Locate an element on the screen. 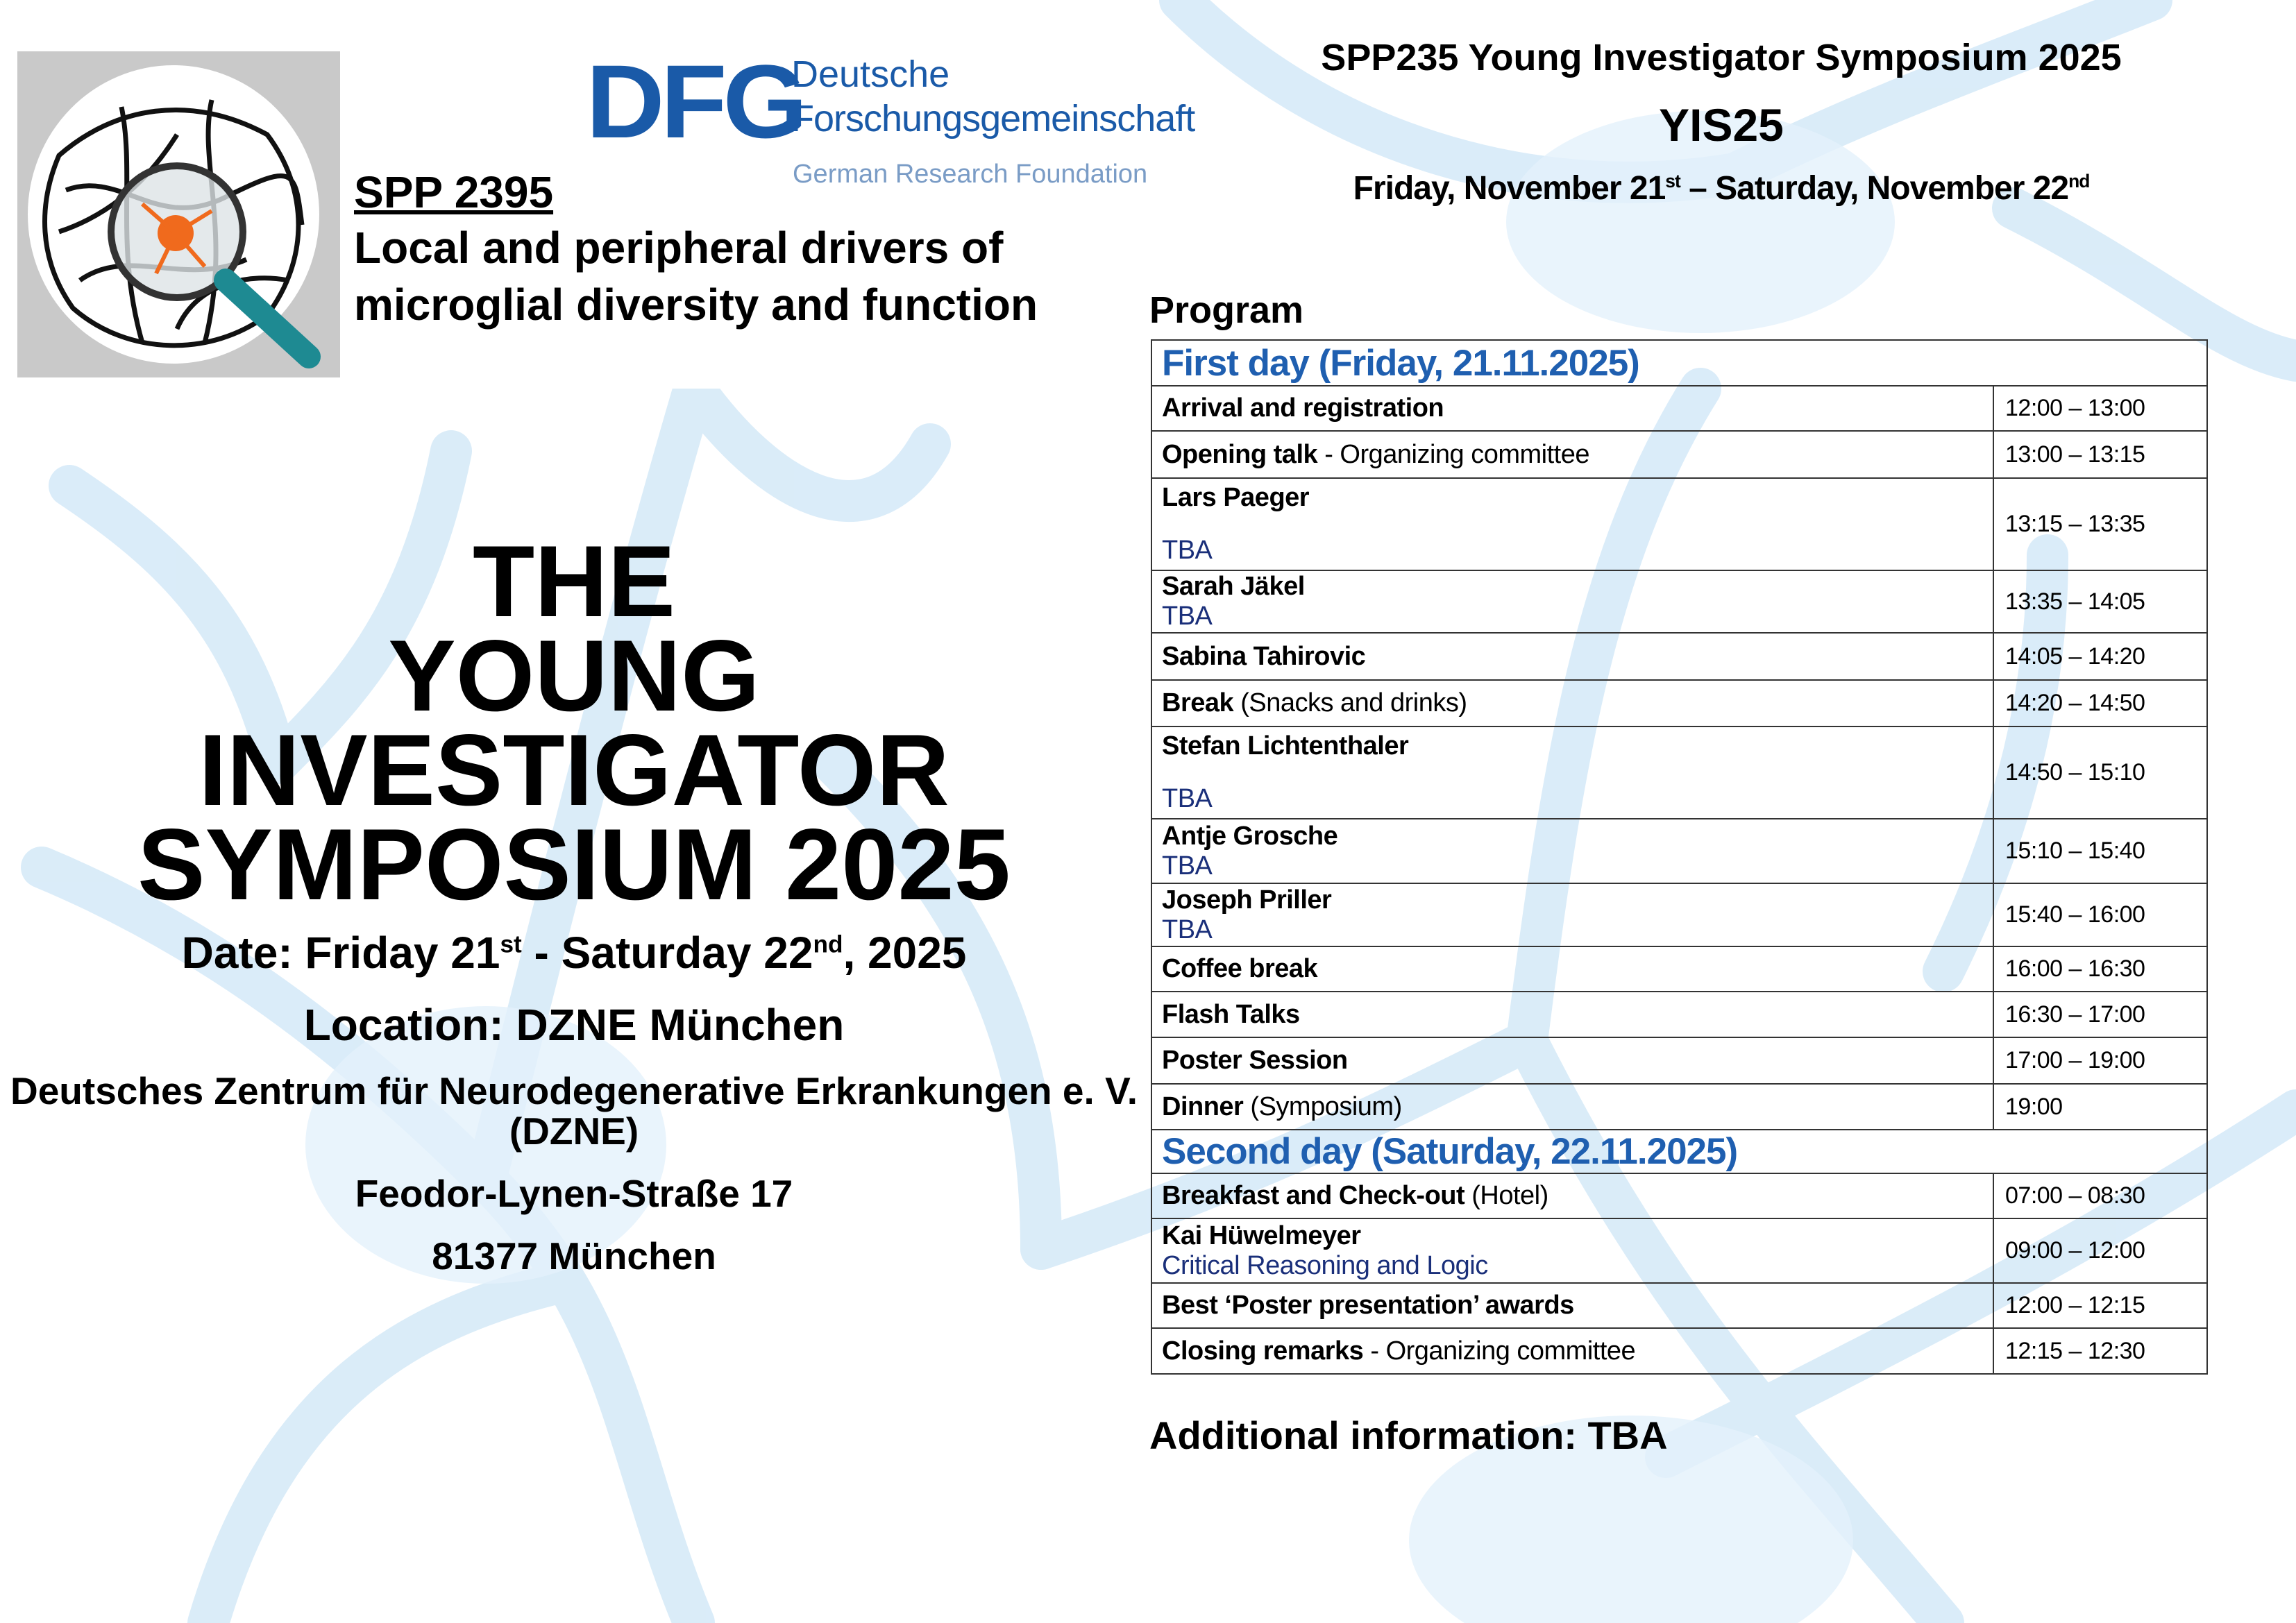 The image size is (2296, 1623). day-heading: First day (Friday, 21.11.2025) is located at coordinates (1680, 362).